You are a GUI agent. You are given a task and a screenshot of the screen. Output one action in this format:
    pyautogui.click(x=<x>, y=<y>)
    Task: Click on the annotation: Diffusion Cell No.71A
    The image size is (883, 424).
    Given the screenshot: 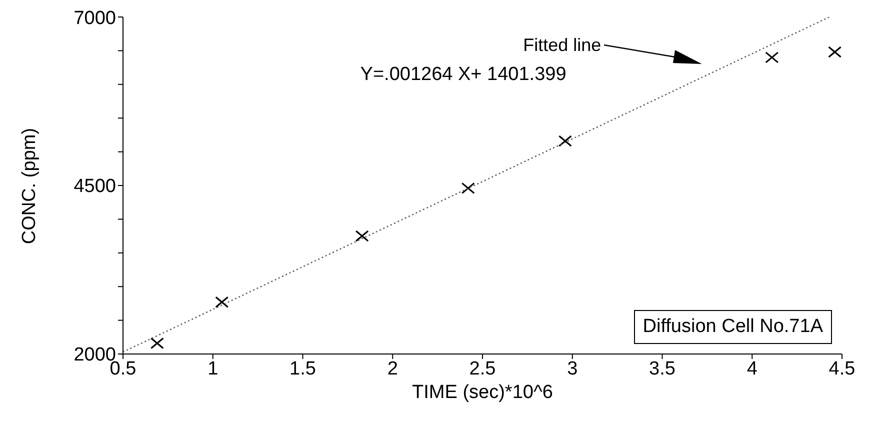 What is the action you would take?
    pyautogui.click(x=733, y=327)
    